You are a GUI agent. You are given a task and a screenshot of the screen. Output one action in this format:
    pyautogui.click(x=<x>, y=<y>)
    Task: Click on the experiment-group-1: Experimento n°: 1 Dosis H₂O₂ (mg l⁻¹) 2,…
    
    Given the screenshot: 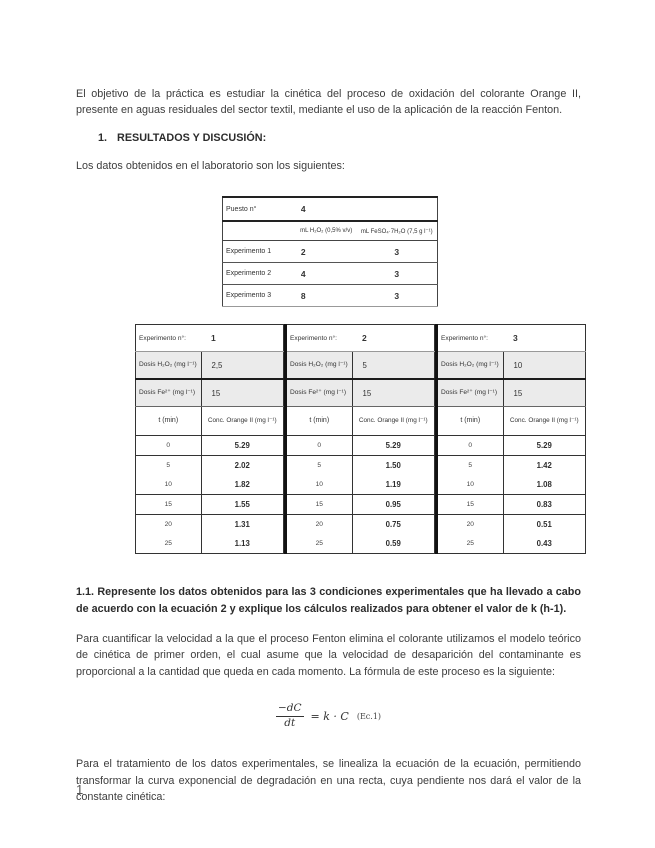 What is the action you would take?
    pyautogui.click(x=209, y=439)
    